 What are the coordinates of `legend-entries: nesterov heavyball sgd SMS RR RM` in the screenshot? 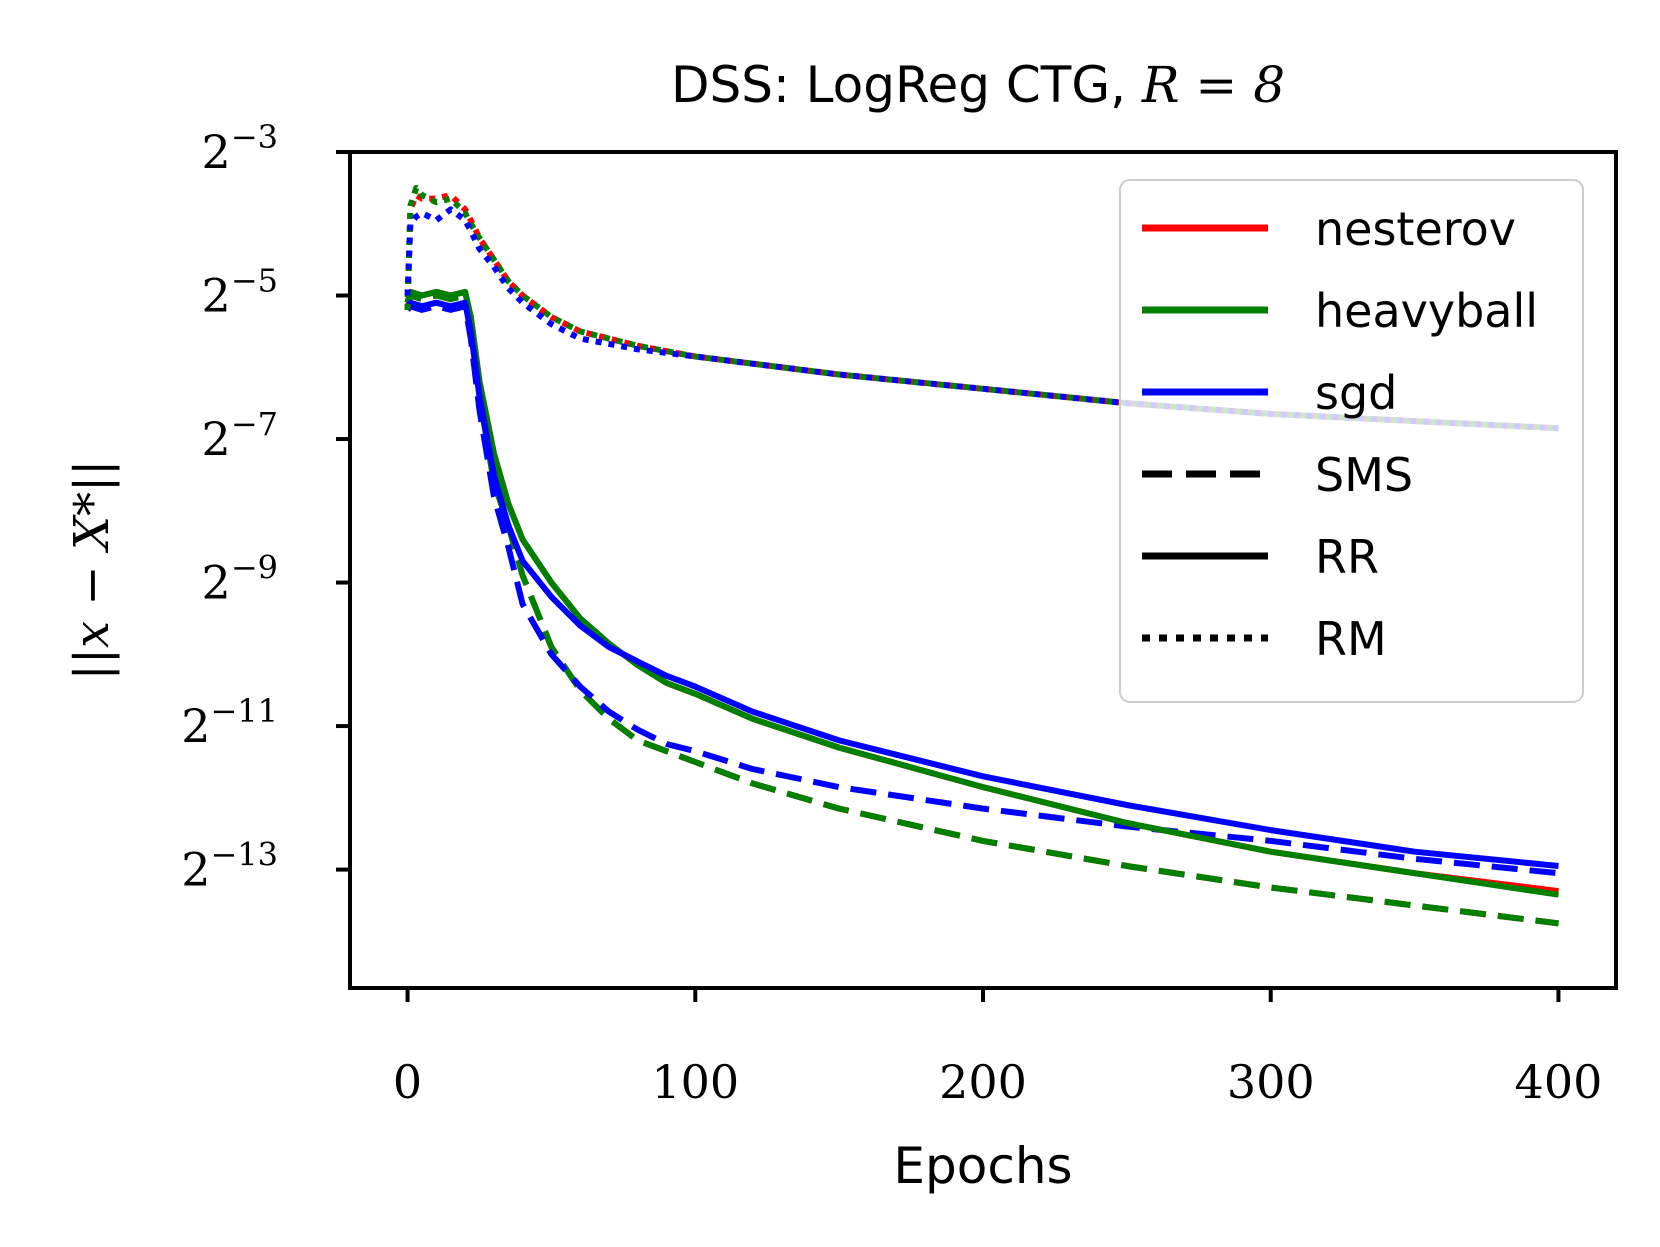 It's located at (1340, 434).